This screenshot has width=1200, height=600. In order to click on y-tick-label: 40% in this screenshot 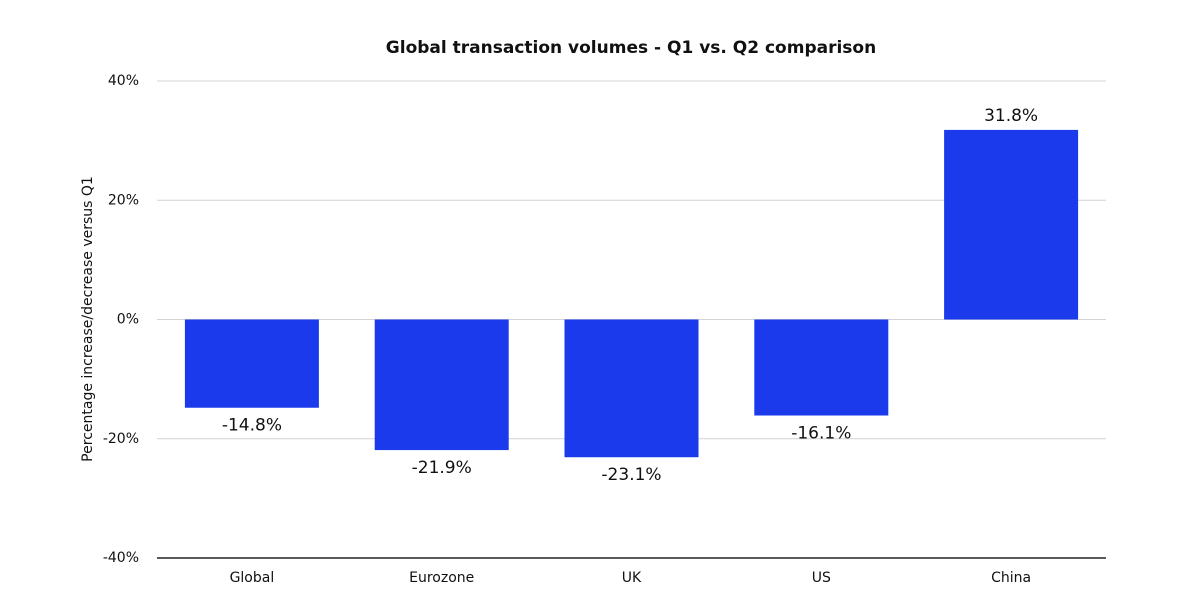, I will do `click(123, 81)`.